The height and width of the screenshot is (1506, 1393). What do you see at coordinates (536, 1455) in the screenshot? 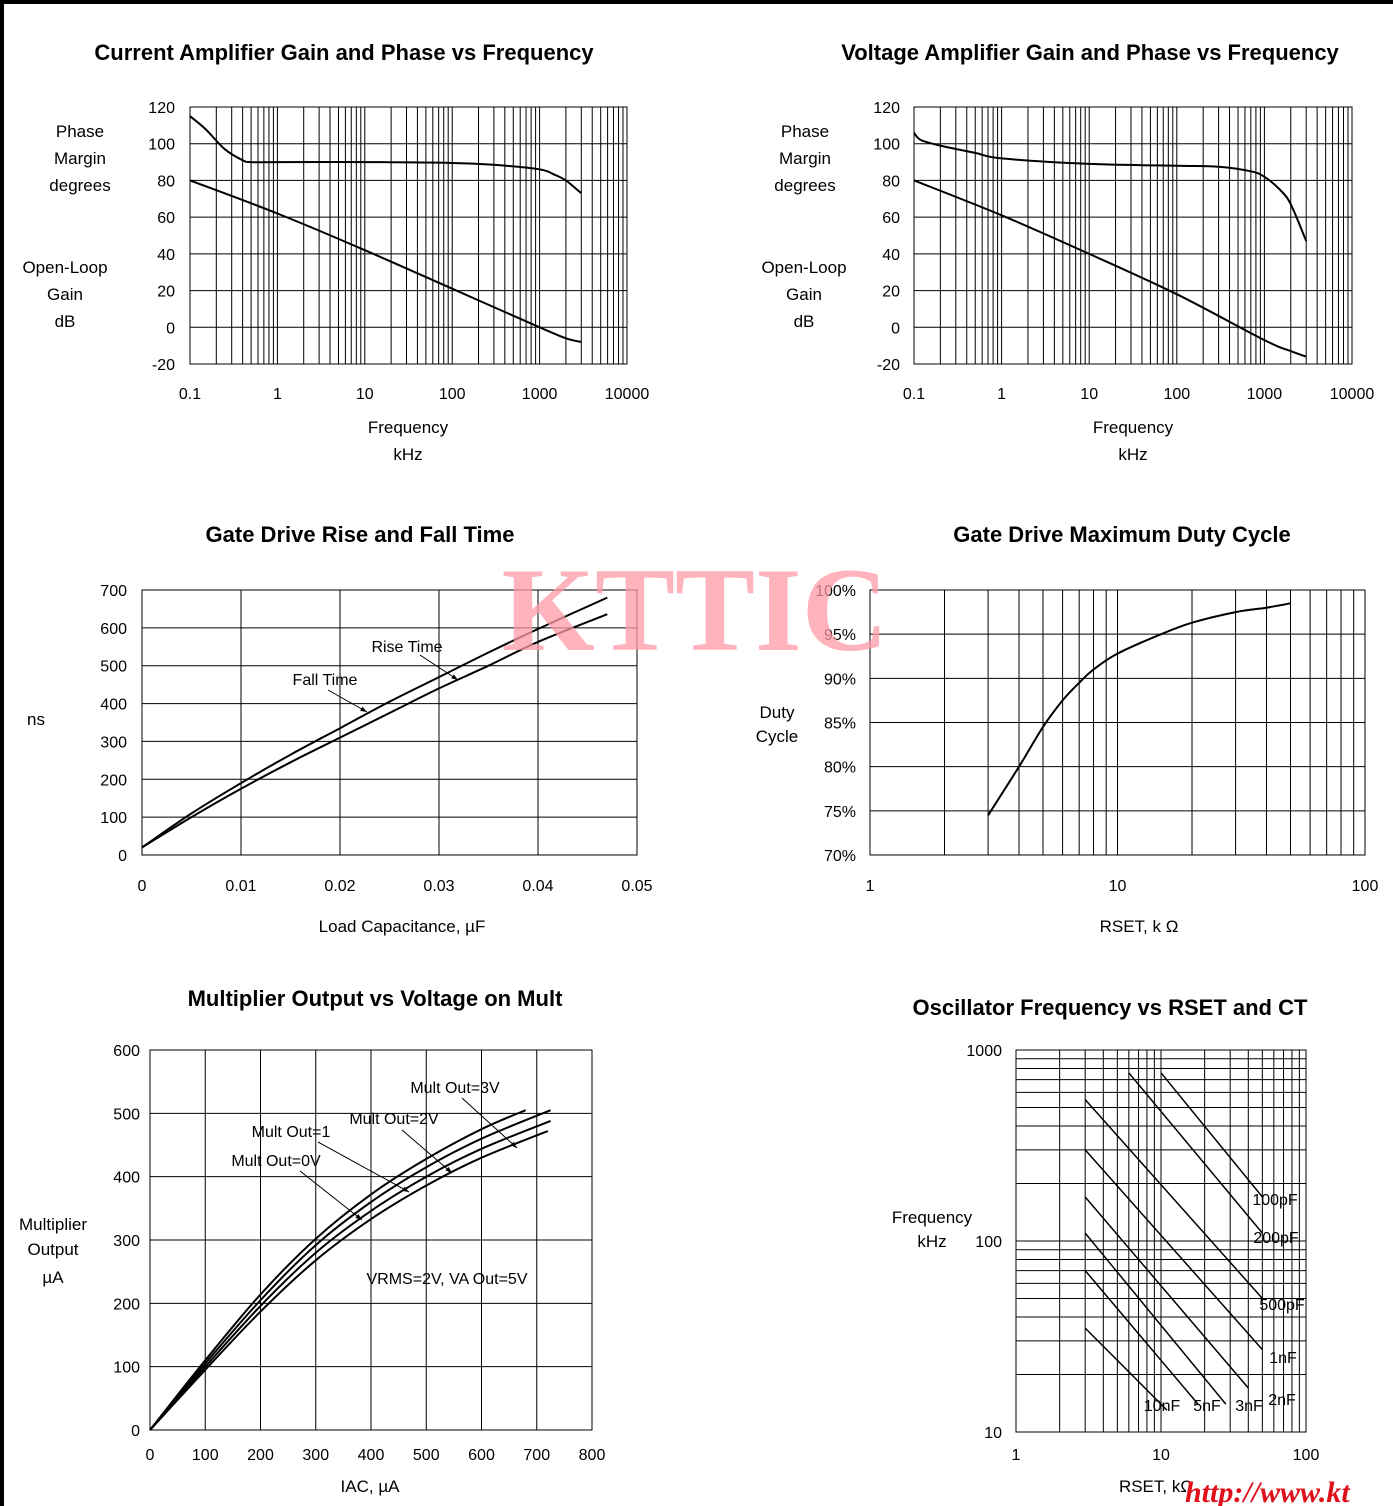
I see `multout-x-tick: 700` at bounding box center [536, 1455].